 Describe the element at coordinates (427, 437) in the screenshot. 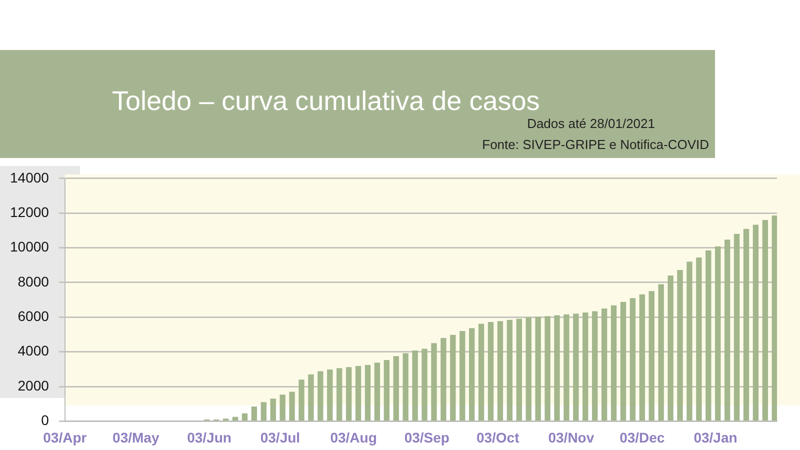

I see `x-tick-label: 03/Sep` at that location.